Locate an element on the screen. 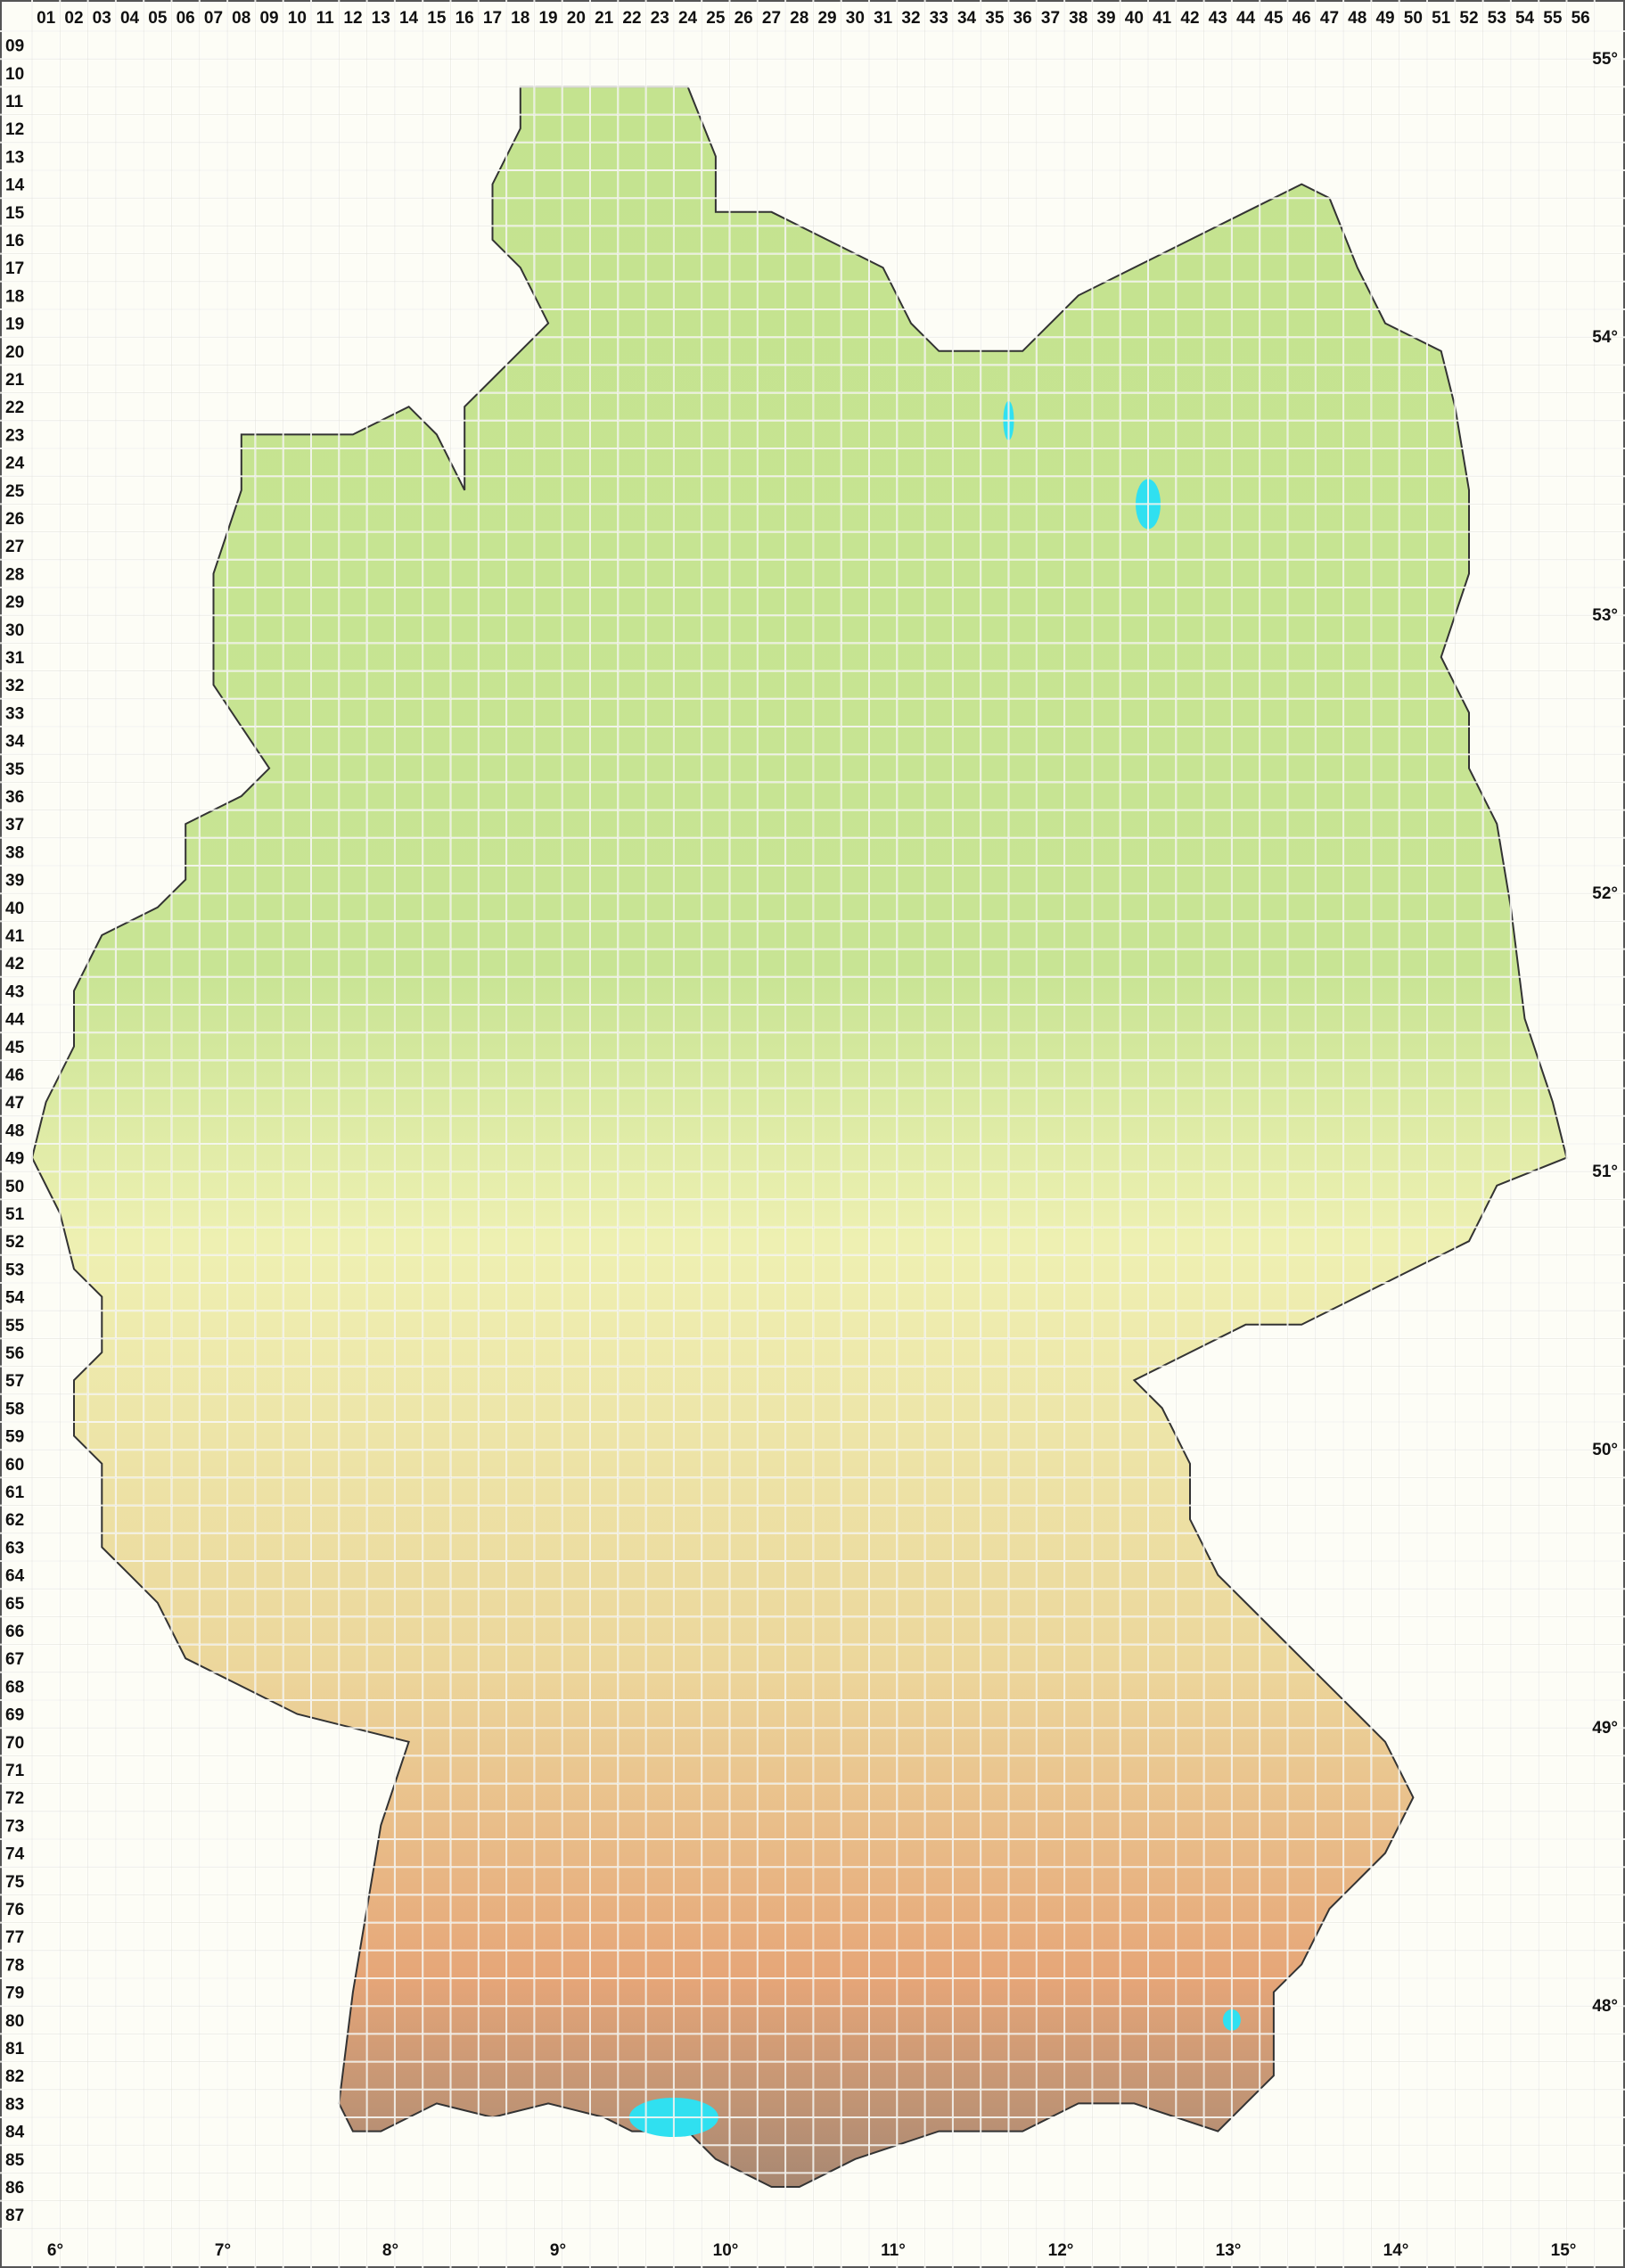 This screenshot has width=1625, height=2268. row-label: 21 is located at coordinates (15, 380).